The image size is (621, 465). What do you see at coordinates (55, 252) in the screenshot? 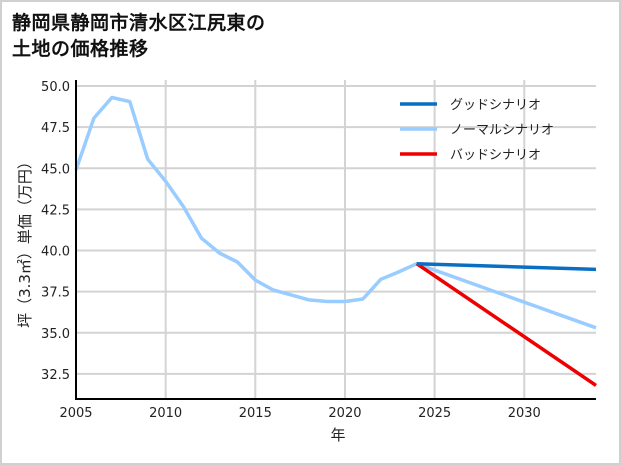
I see `y-tick-label: 40.0` at bounding box center [55, 252].